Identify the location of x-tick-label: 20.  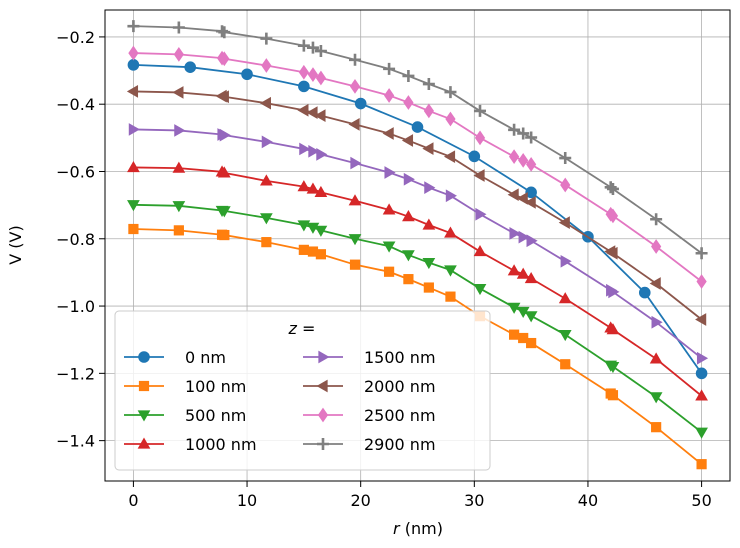
(361, 500).